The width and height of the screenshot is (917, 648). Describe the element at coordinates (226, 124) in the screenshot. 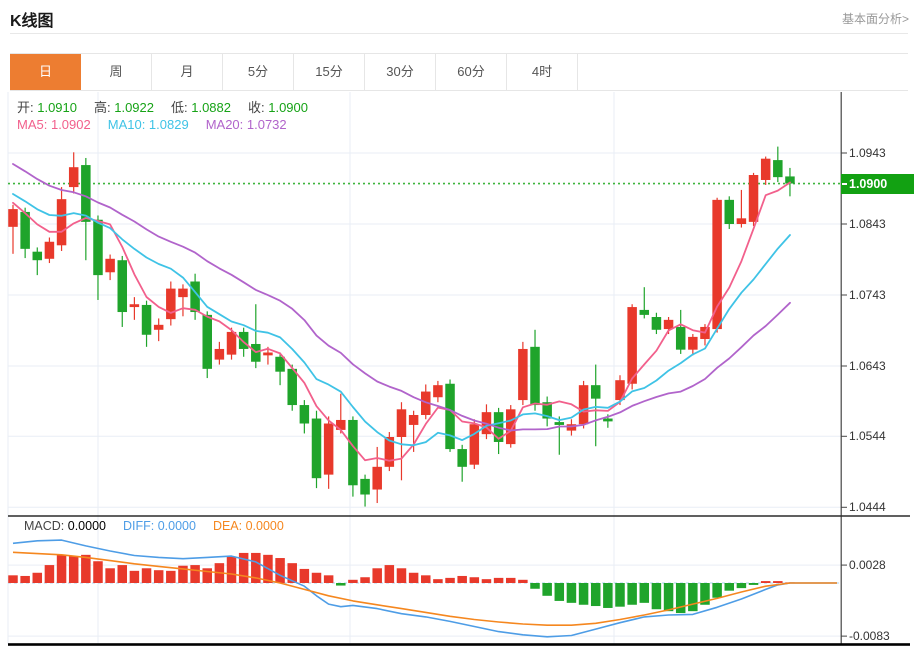

I see `ma20-label: MA20:` at that location.